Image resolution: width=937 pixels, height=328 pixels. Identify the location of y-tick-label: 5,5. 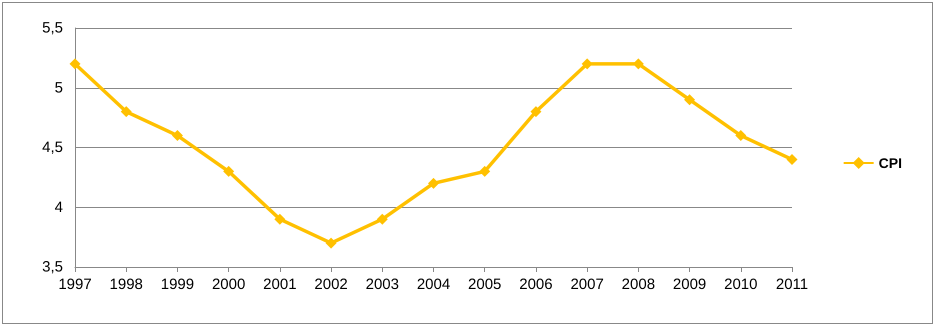
(52, 28).